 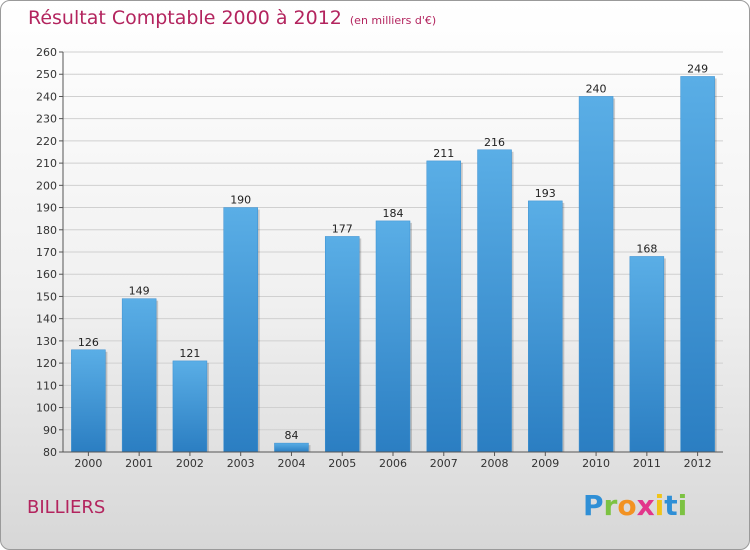 I want to click on bar-value-label: 121, so click(x=189, y=353).